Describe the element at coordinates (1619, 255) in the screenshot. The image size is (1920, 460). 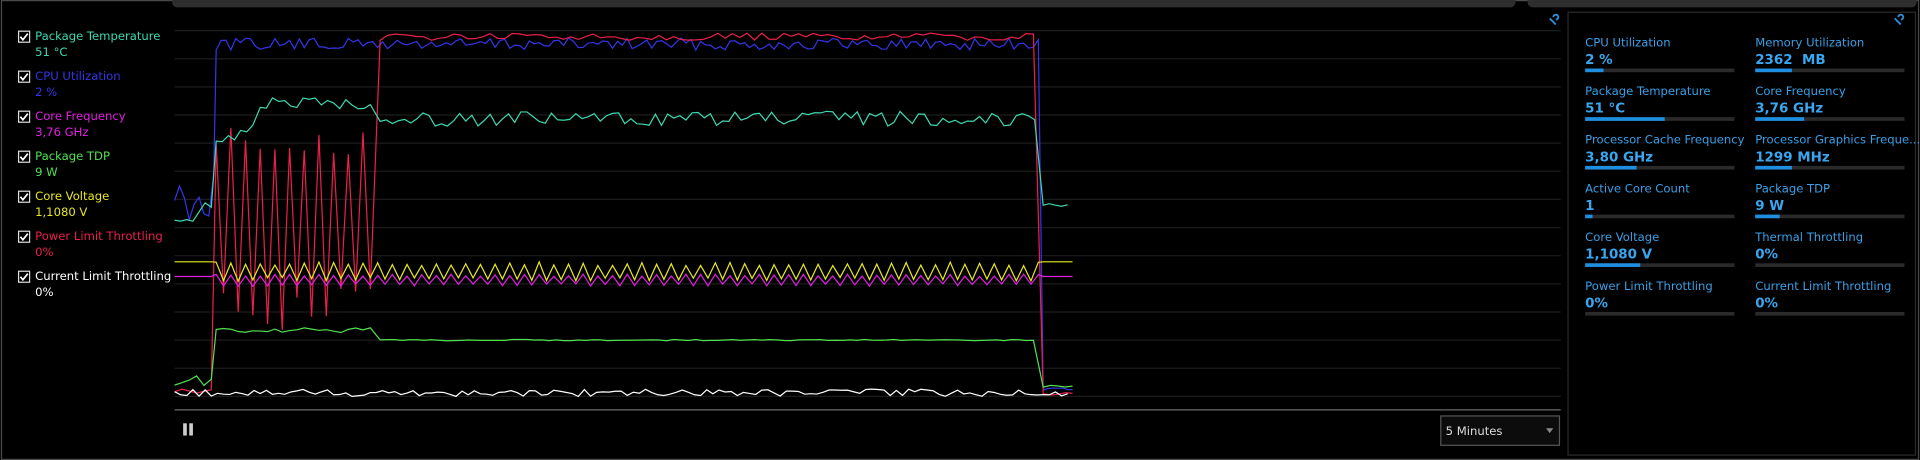
I see `metric-value: 1,1080 V` at that location.